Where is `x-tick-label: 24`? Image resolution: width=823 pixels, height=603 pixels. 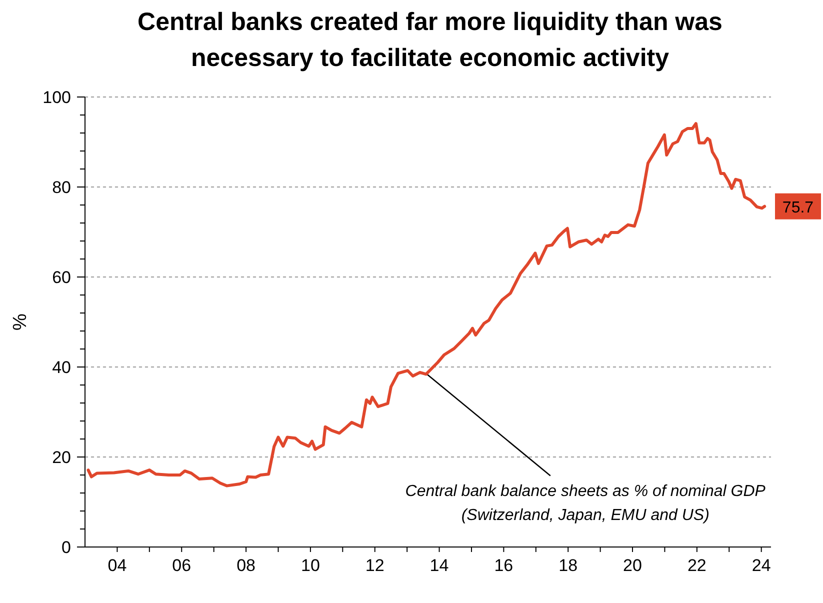 x-tick-label: 24 is located at coordinates (761, 565).